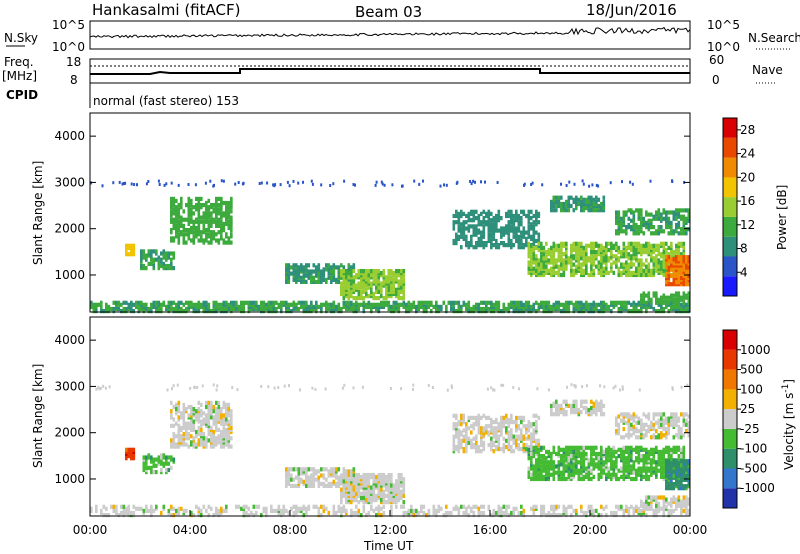 The image size is (800, 554). What do you see at coordinates (774, 38) in the screenshot?
I see `nsearch-label: N.Search` at bounding box center [774, 38].